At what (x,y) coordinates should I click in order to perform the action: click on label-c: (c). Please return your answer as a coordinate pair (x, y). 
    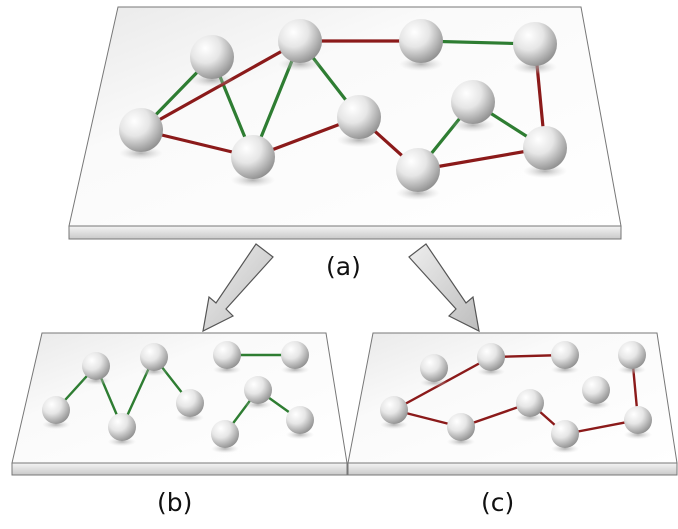
    Looking at the image, I should click on (498, 502).